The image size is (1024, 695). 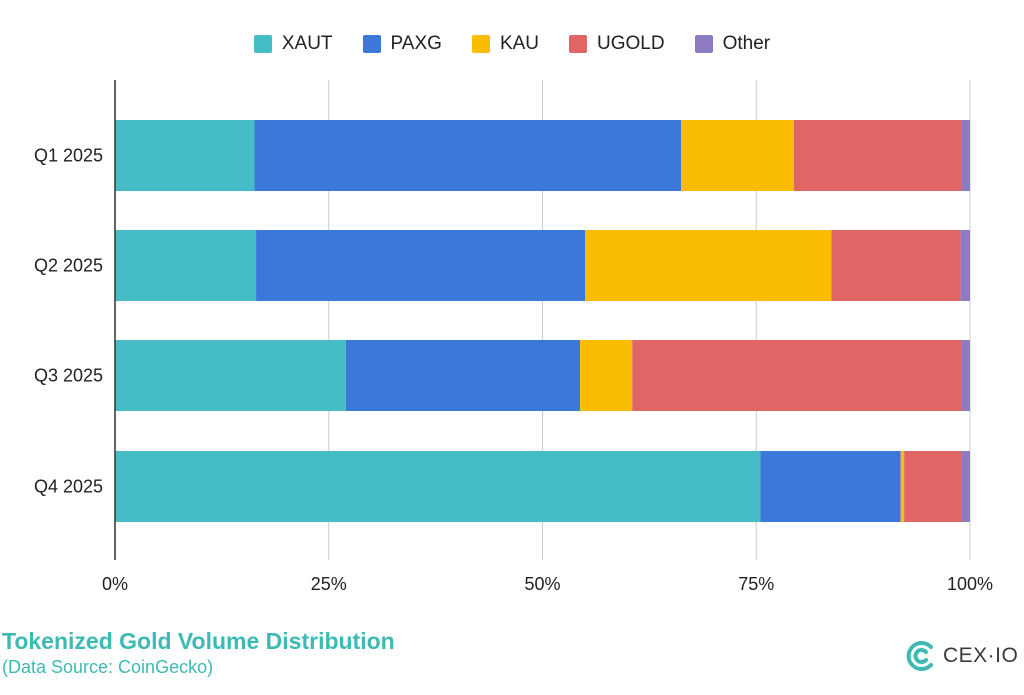 I want to click on legend-item-paxg: PAXG, so click(x=402, y=44).